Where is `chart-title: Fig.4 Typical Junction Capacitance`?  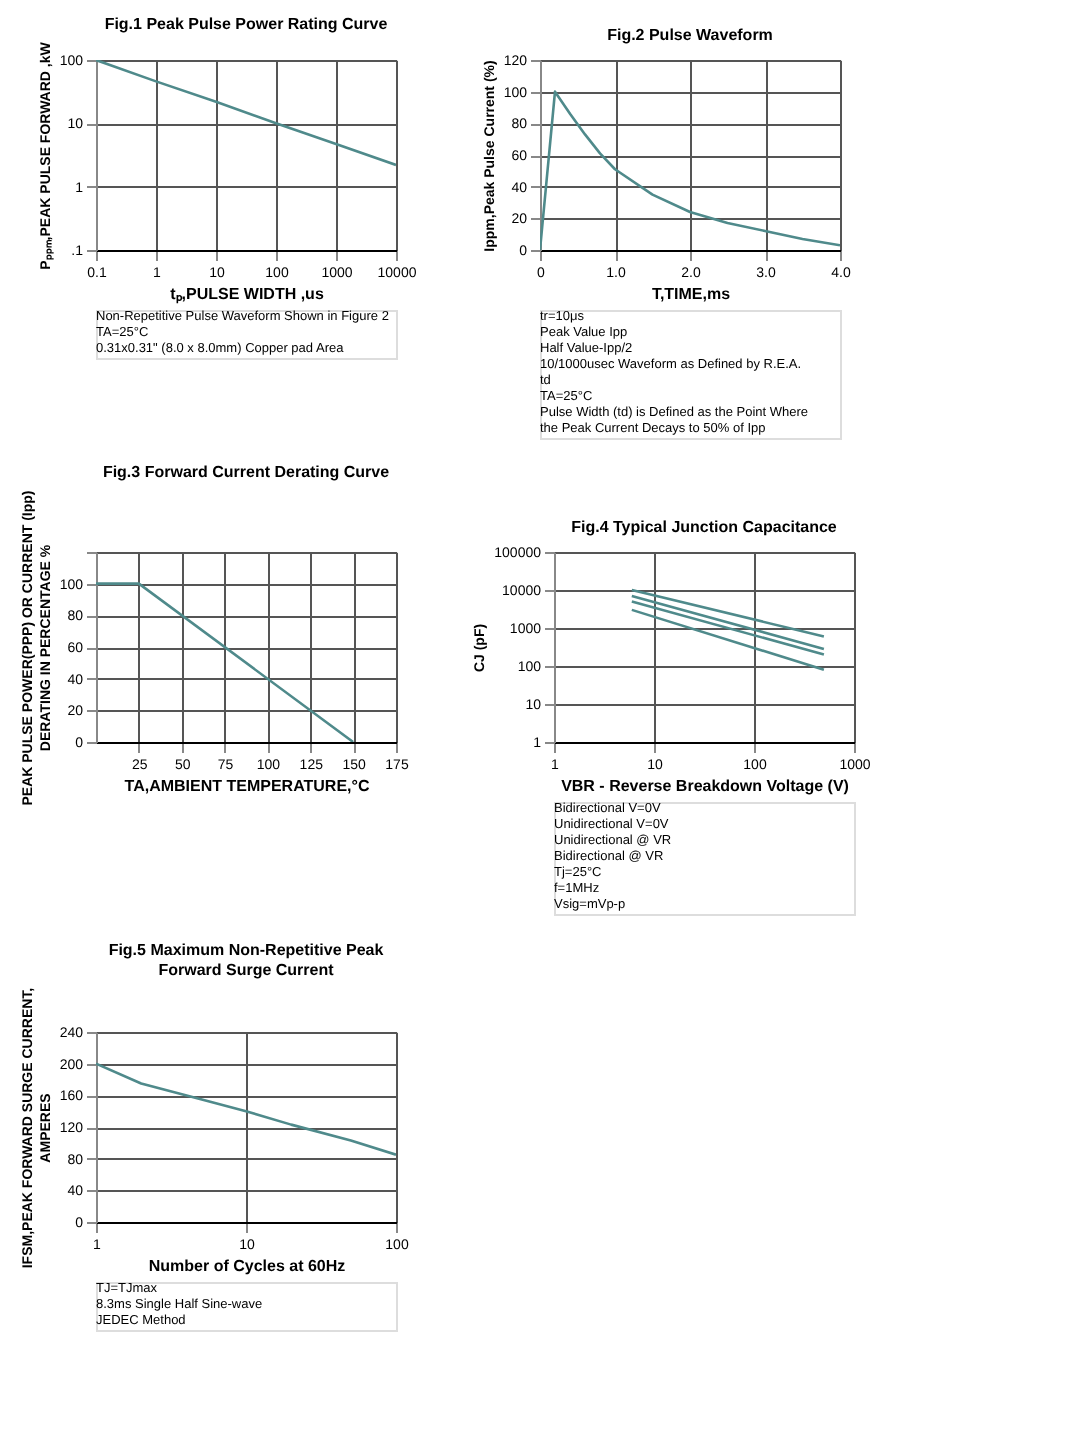
chart-title: Fig.4 Typical Junction Capacitance is located at coordinates (704, 527).